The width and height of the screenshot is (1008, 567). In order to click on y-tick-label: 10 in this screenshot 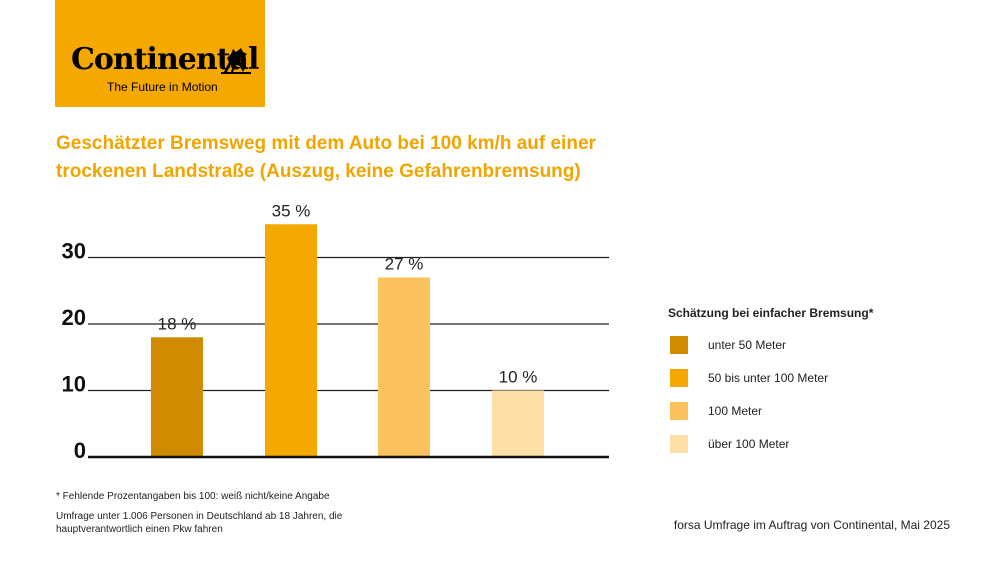, I will do `click(74, 384)`.